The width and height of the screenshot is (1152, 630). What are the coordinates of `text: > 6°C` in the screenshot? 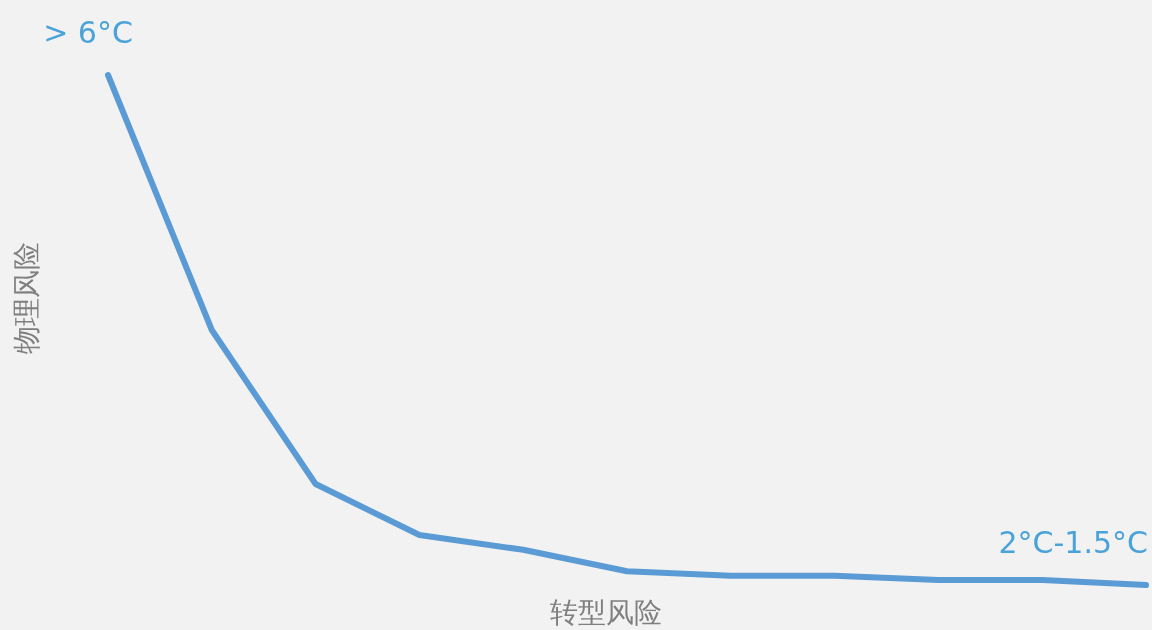 It's located at (88, 32).